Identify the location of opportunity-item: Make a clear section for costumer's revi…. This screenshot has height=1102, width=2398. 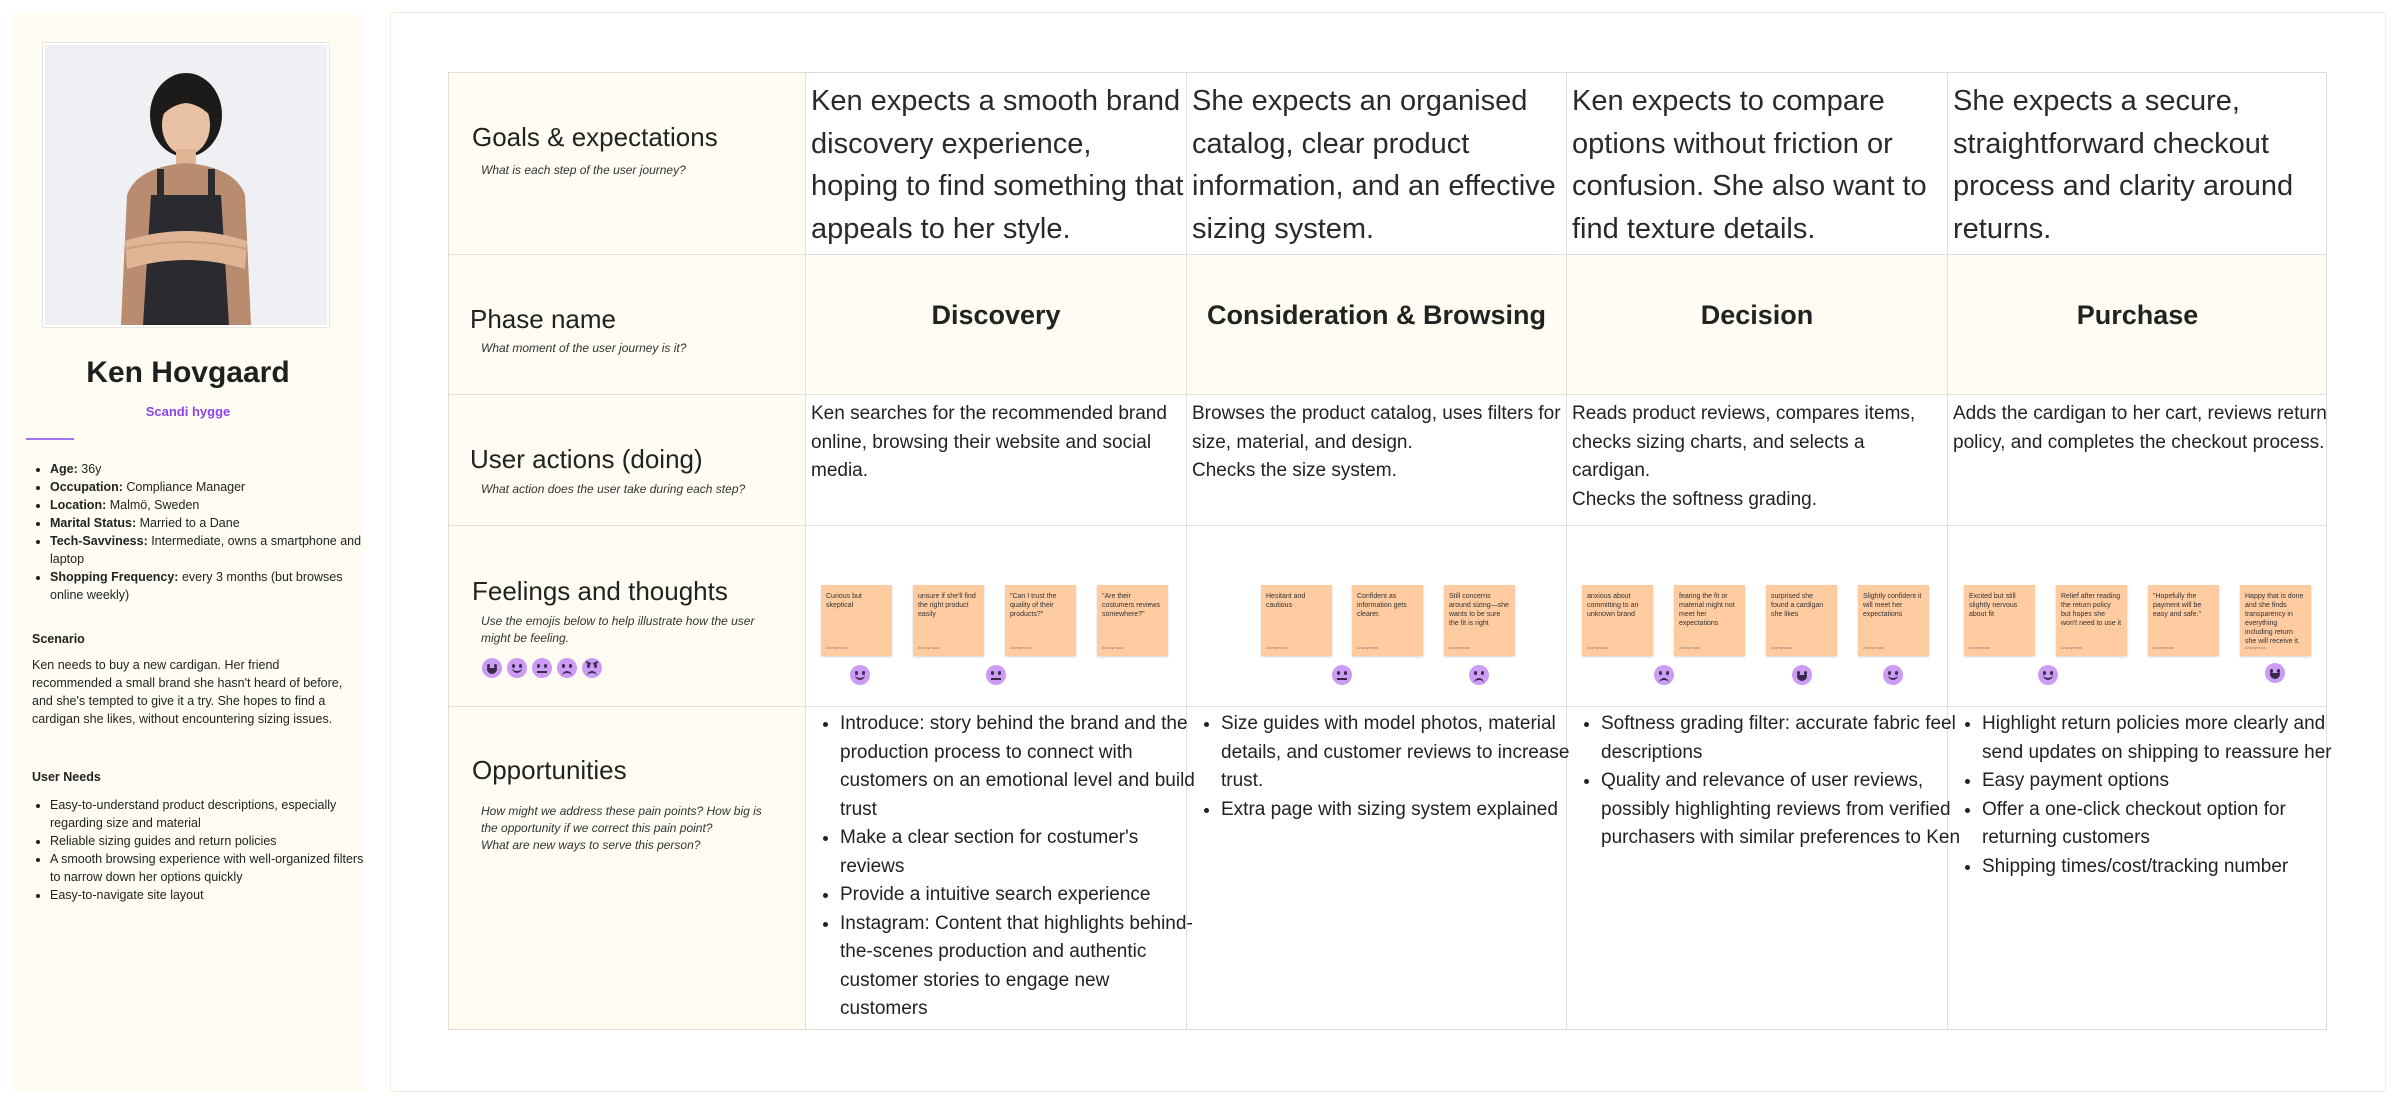
(1020, 852).